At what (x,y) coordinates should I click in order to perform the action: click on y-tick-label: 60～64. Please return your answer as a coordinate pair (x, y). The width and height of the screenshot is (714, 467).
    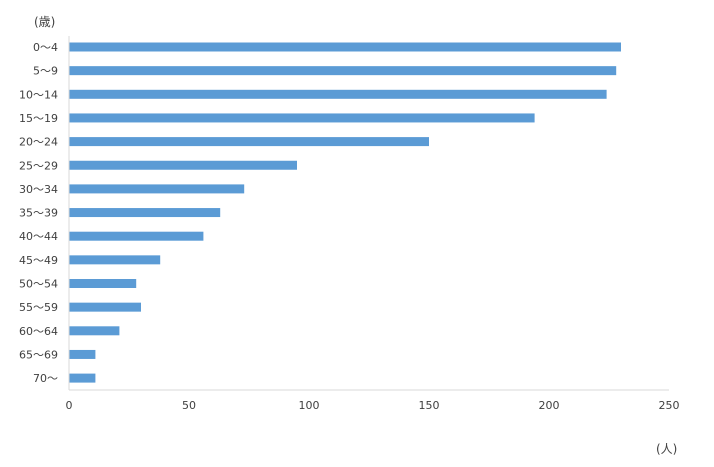
    Looking at the image, I should click on (38, 331).